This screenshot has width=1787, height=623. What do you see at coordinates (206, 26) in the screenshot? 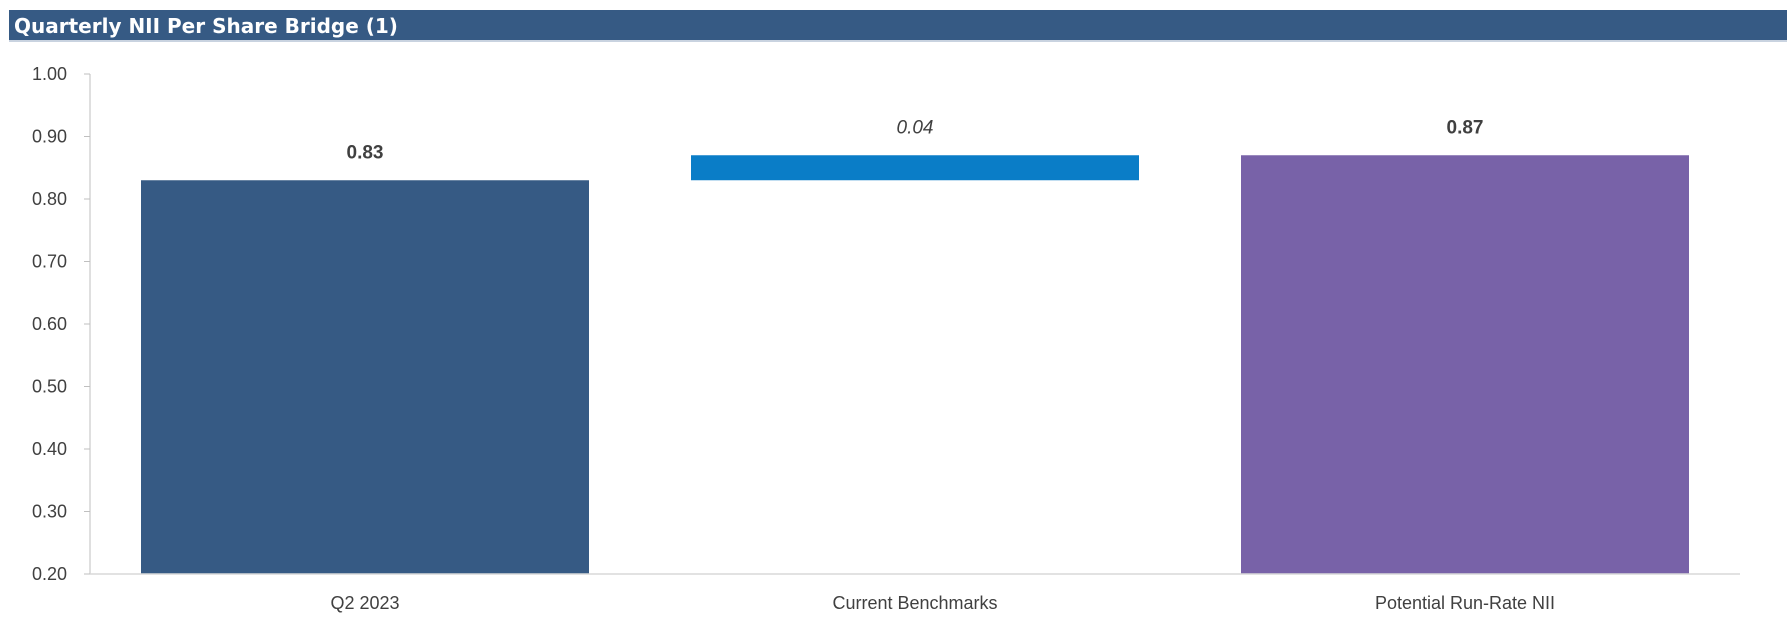
I see `chart-title: Quarterly NII Per Share Bridge (1)` at bounding box center [206, 26].